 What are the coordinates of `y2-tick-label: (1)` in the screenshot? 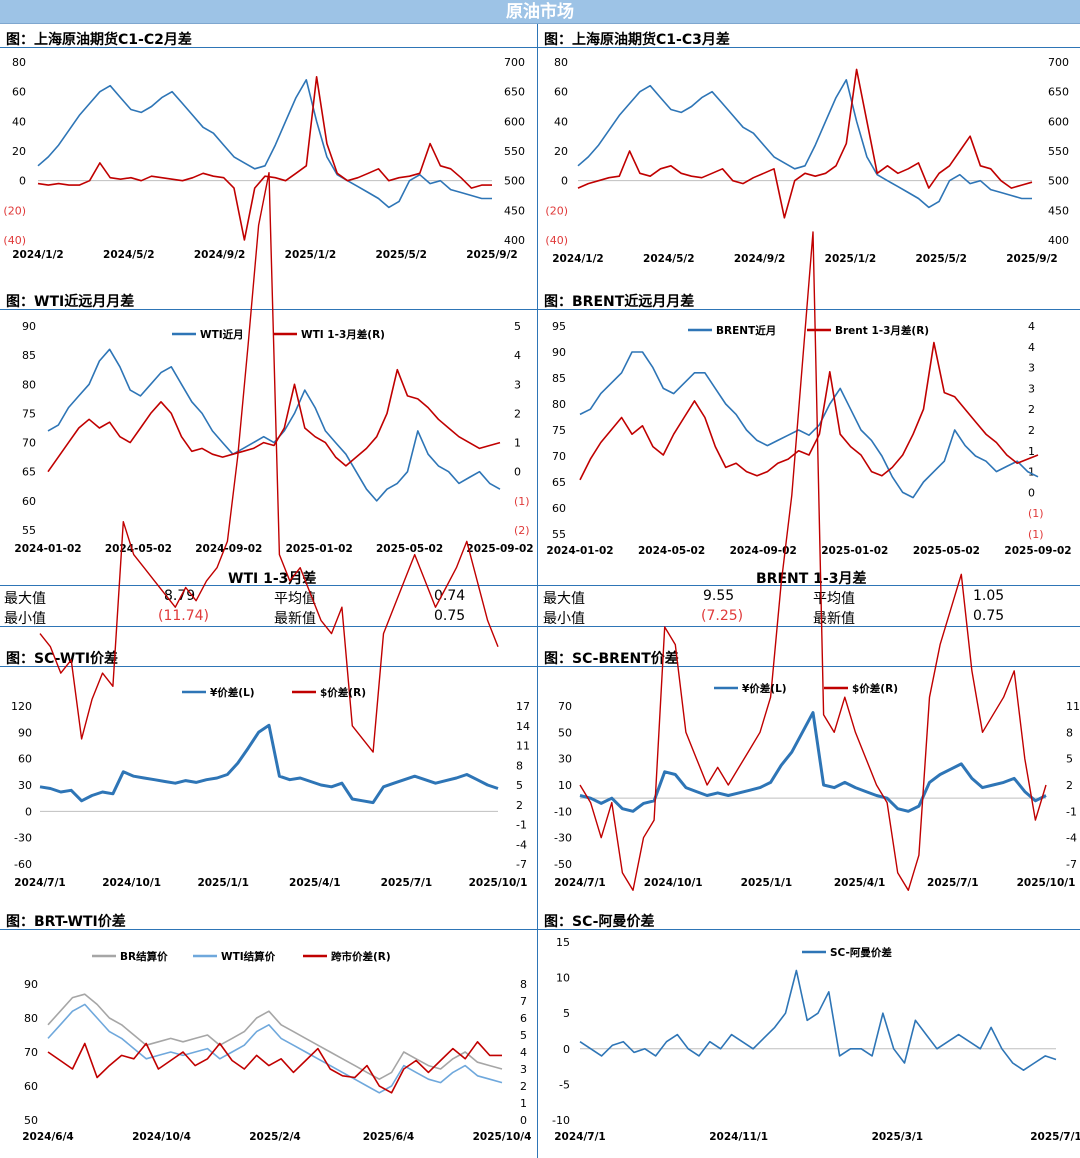 It's located at (522, 501).